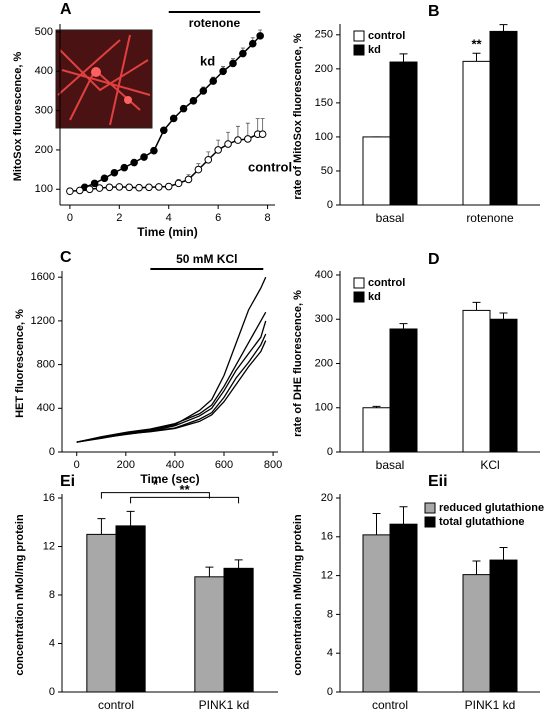  Describe the element at coordinates (175, 465) in the screenshot. I see `x-tick-label: 400` at that location.